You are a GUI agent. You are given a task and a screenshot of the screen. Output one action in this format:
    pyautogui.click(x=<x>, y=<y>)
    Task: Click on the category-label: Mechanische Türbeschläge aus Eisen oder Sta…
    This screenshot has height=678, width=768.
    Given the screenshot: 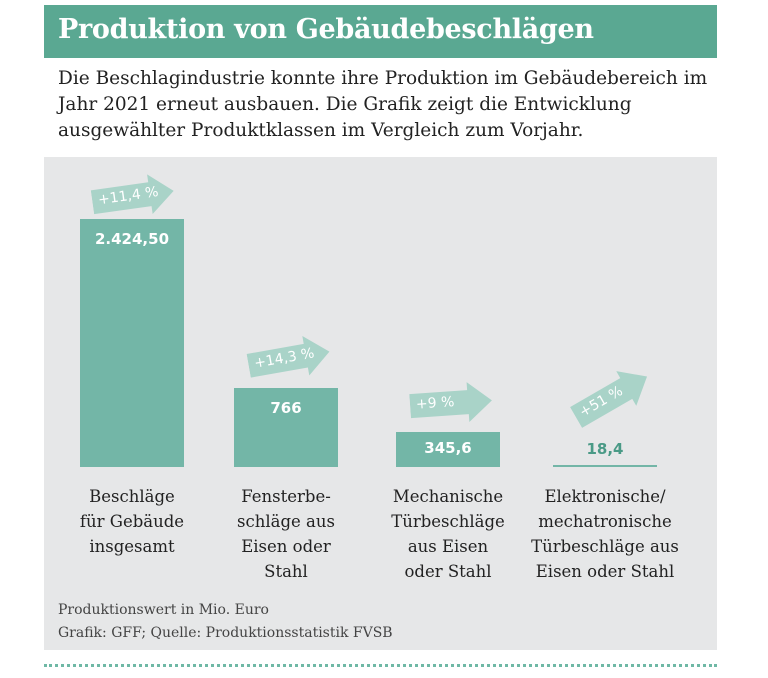 What is the action you would take?
    pyautogui.click(x=448, y=534)
    